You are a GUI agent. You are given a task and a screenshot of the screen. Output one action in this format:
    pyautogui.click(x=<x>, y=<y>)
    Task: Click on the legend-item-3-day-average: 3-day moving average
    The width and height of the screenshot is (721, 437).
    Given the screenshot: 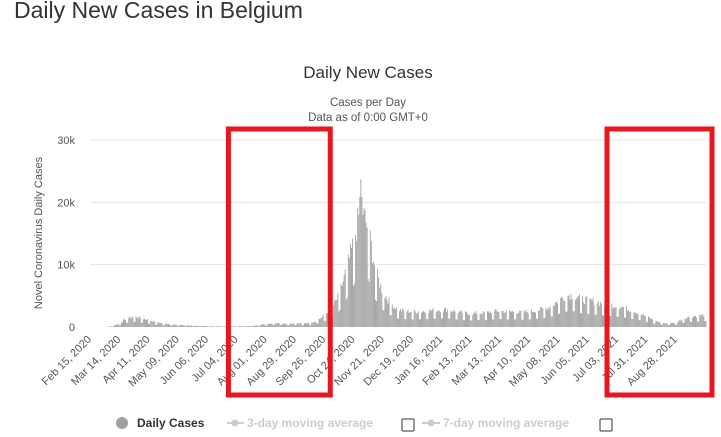 What is the action you would take?
    pyautogui.click(x=300, y=423)
    